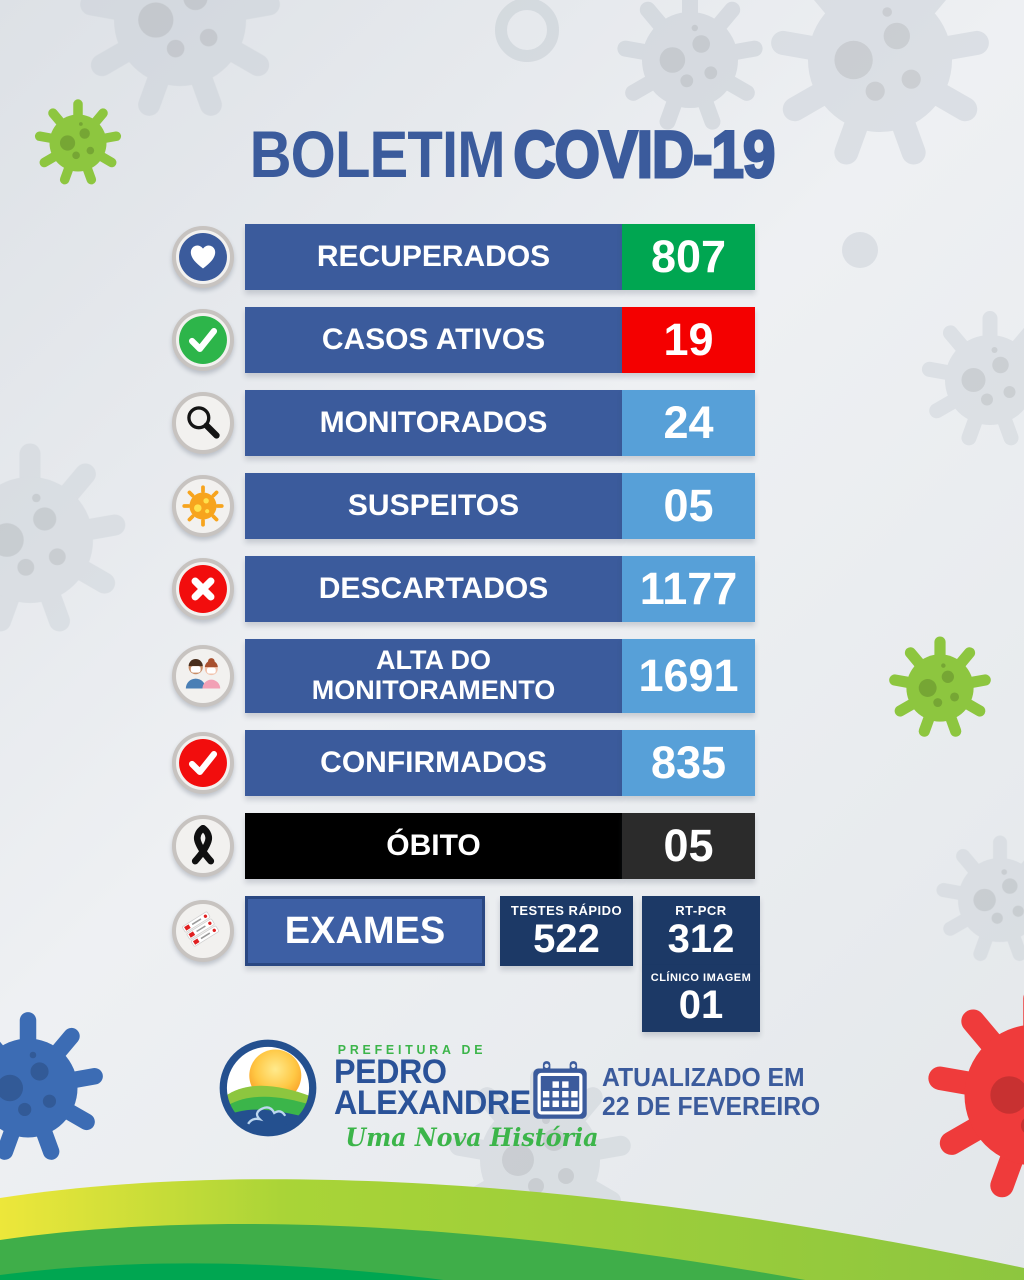 The height and width of the screenshot is (1280, 1024). I want to click on title-part1: BOLETIM, so click(377, 154).